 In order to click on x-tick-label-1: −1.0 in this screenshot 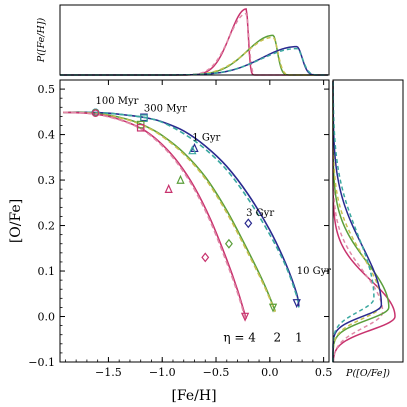, I will do `click(162, 372)`.